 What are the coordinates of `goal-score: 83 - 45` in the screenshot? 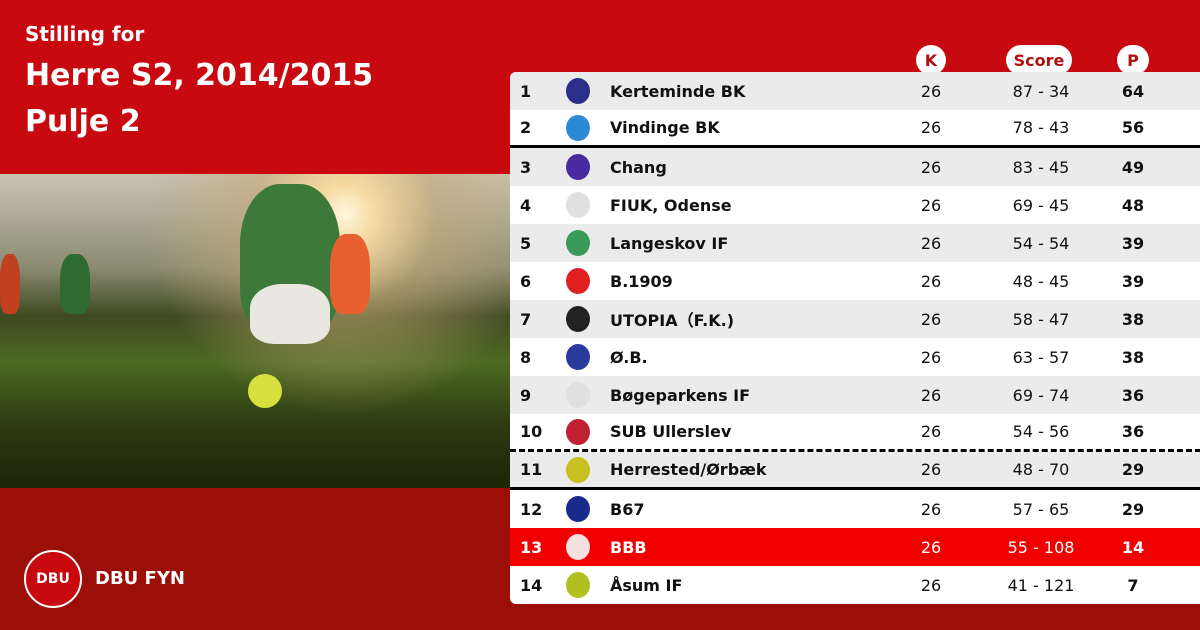 It's located at (1041, 167).